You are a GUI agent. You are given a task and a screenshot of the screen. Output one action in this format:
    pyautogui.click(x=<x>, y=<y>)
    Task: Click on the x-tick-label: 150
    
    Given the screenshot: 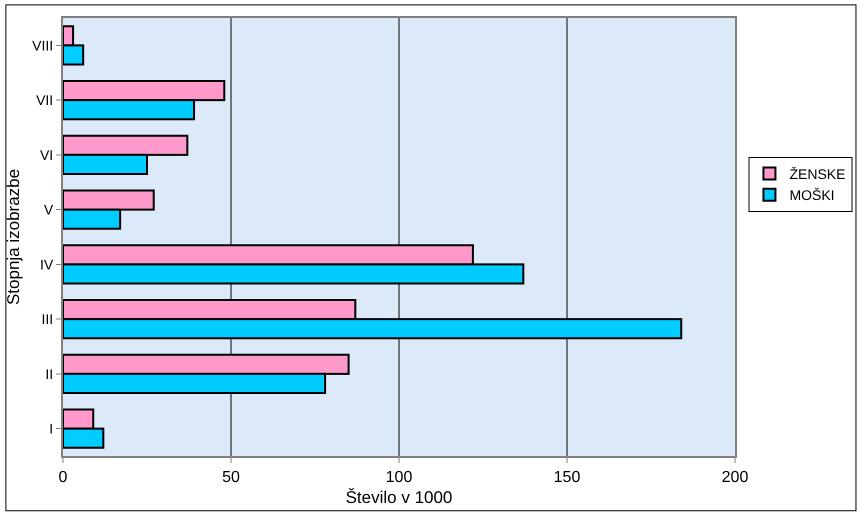 What is the action you would take?
    pyautogui.click(x=567, y=477)
    